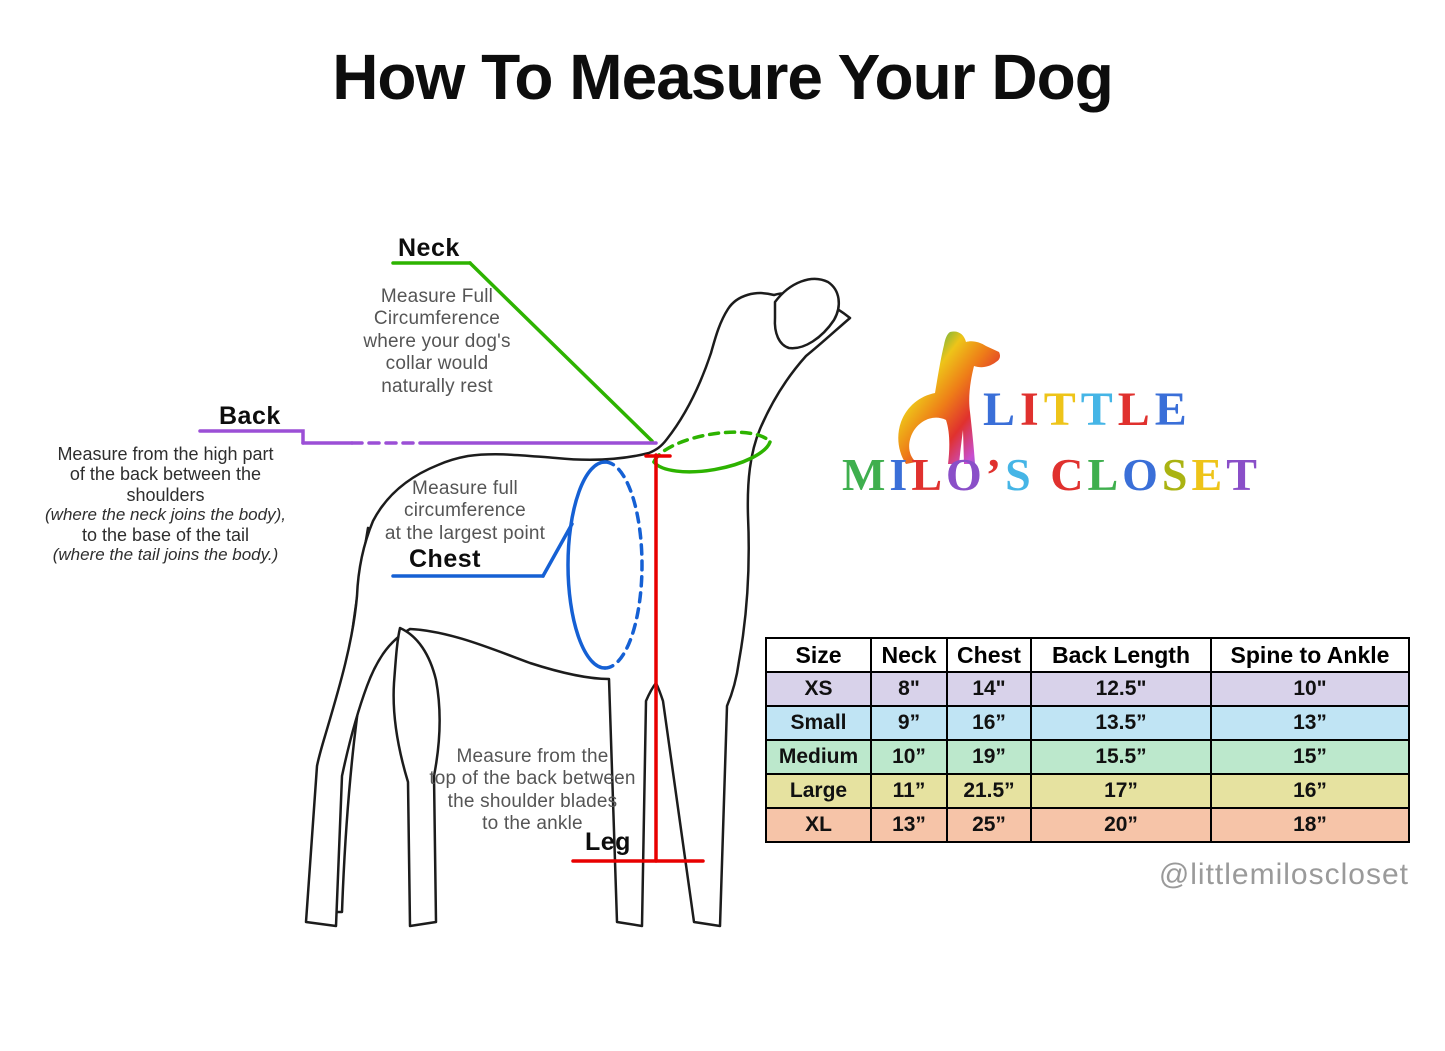 This screenshot has width=1445, height=1051. What do you see at coordinates (818, 723) in the screenshot?
I see `table-cell-size: Small` at bounding box center [818, 723].